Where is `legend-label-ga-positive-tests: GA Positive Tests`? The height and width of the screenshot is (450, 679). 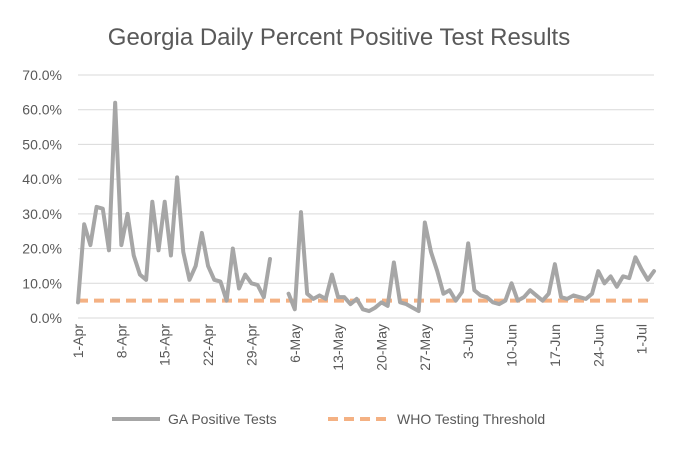 legend-label-ga-positive-tests: GA Positive Tests is located at coordinates (222, 419).